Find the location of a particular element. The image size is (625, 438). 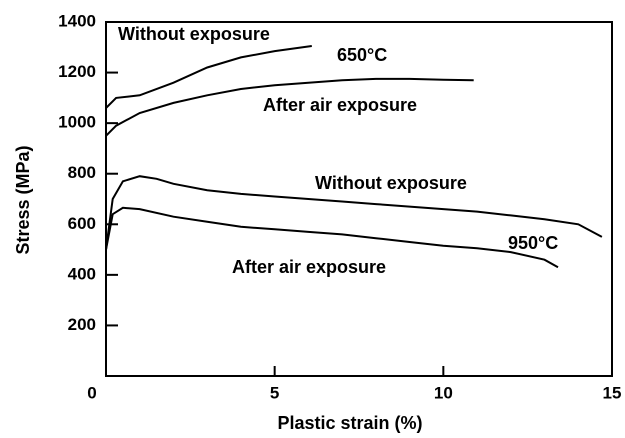

x-axis-title: Plastic strain (%) is located at coordinates (349, 423).